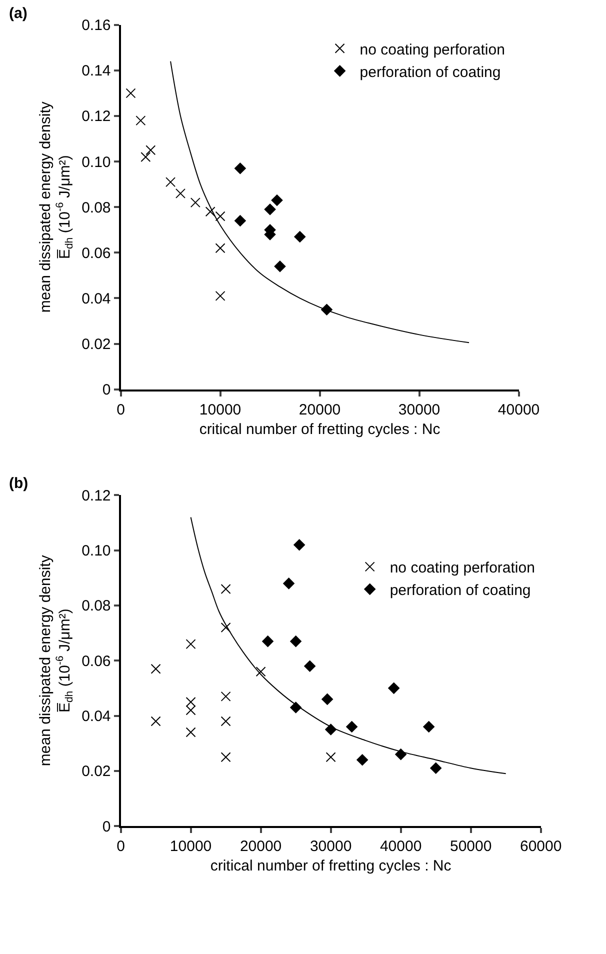 This screenshot has width=606, height=954. What do you see at coordinates (541, 846) in the screenshot?
I see `x-tick-label: 60000` at bounding box center [541, 846].